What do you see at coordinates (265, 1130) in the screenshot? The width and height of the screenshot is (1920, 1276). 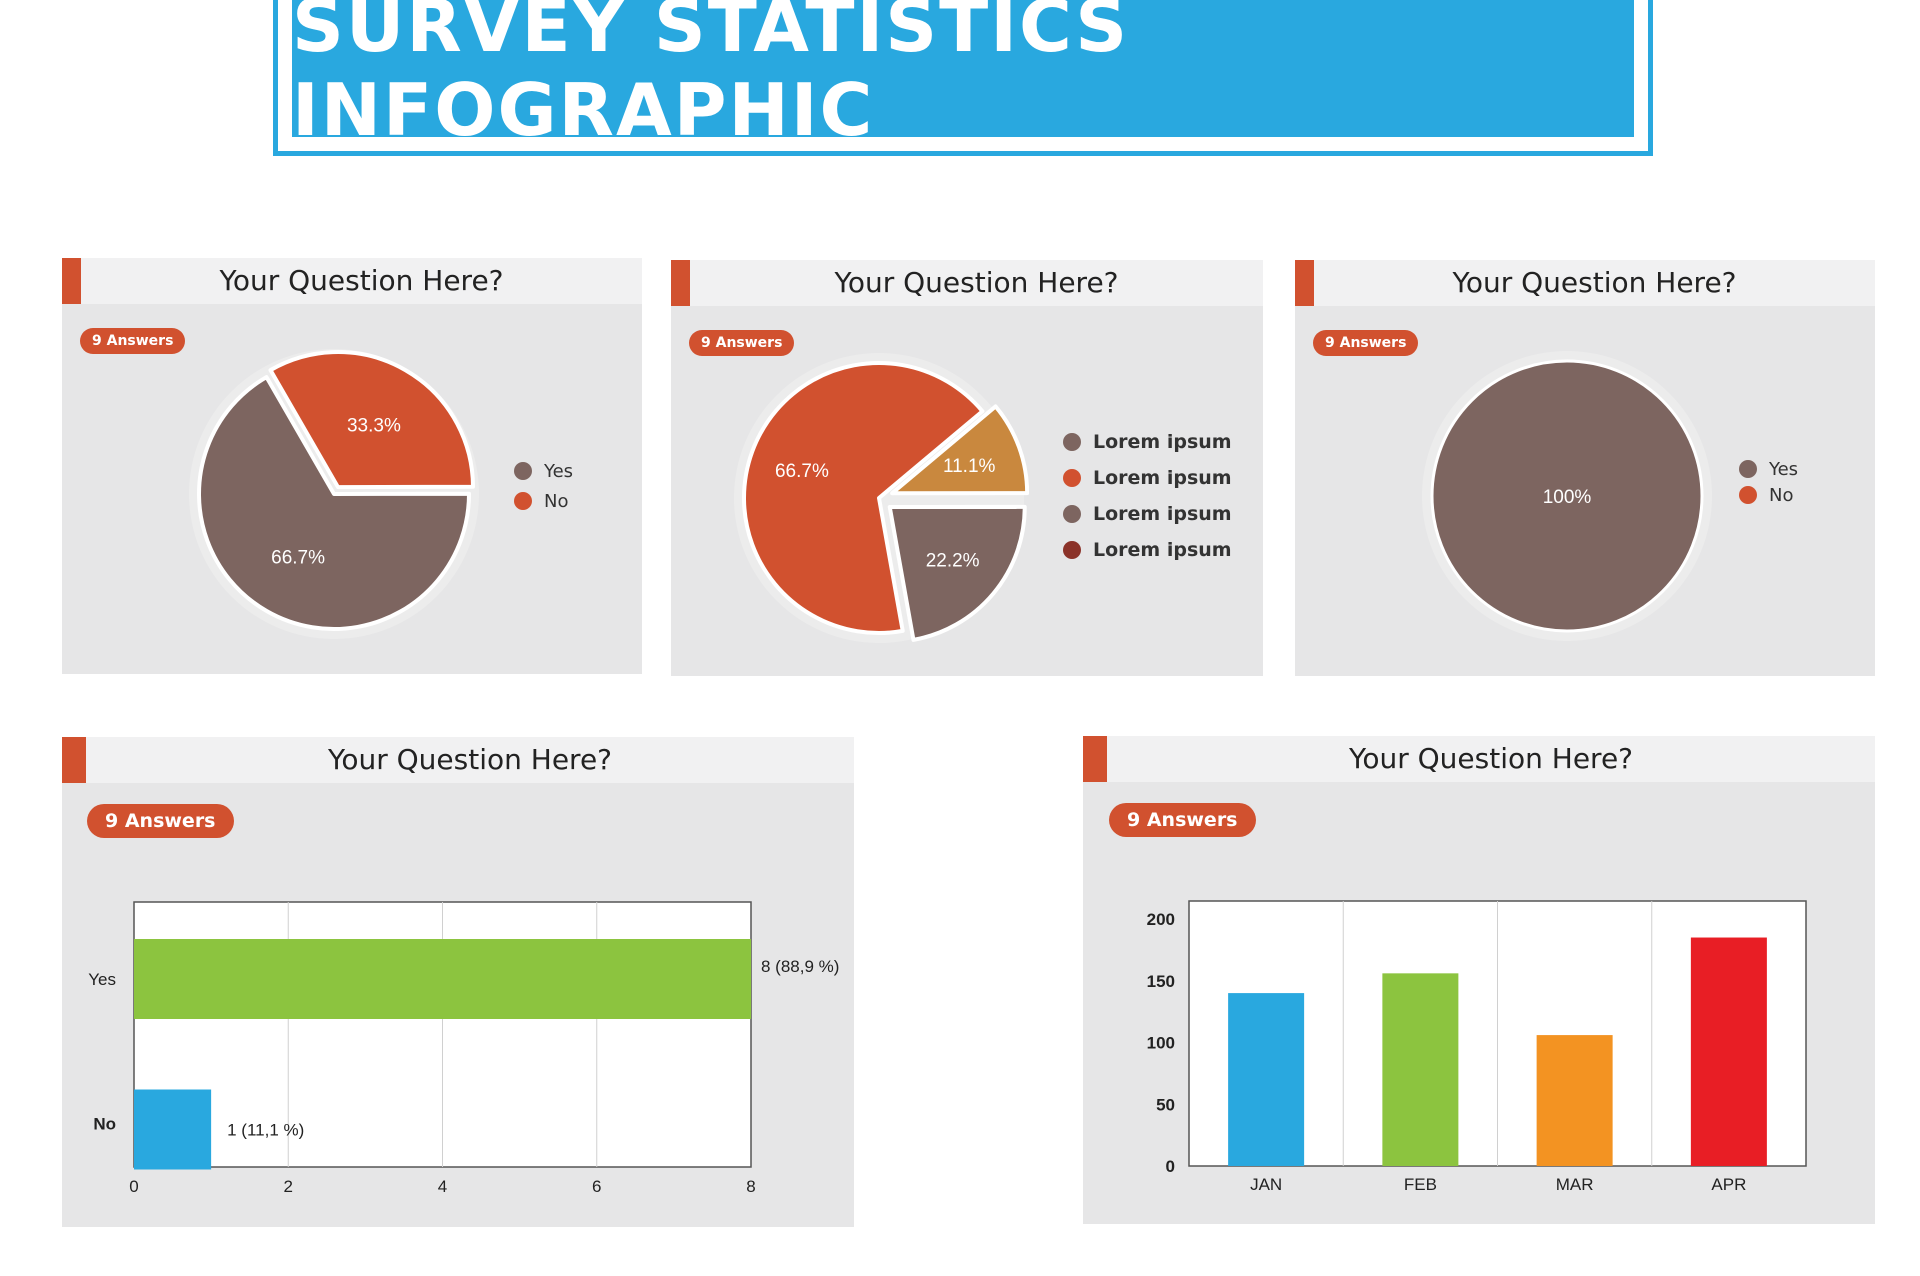 I see `bar-value-label: 1 (11,1 %)` at bounding box center [265, 1130].